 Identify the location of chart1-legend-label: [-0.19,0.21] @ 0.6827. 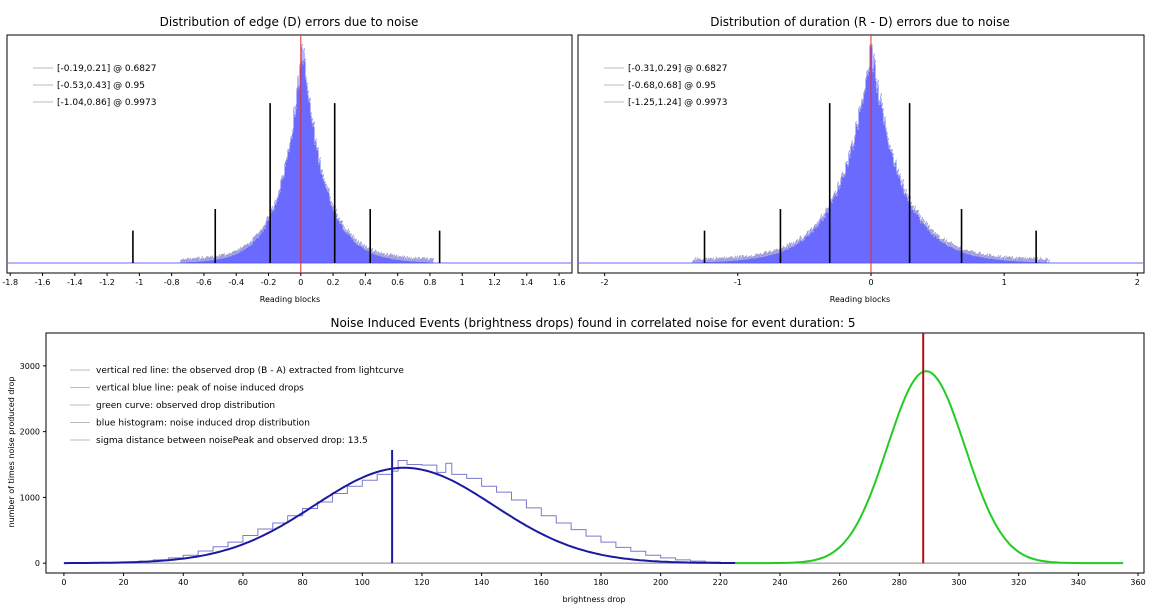
(106, 69).